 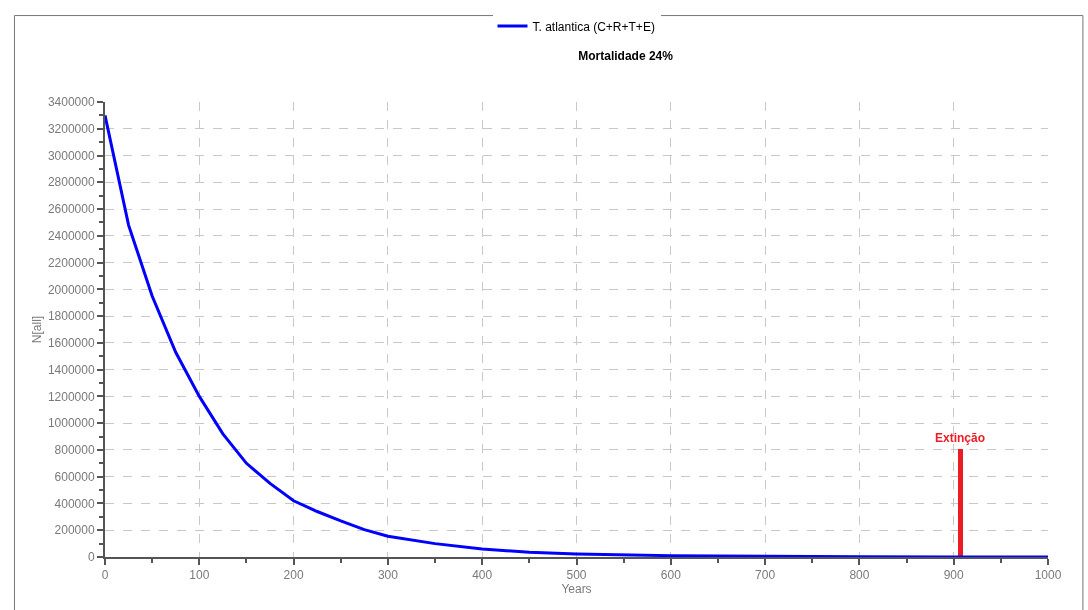 What do you see at coordinates (91, 557) in the screenshot?
I see `y-tick-label: 0` at bounding box center [91, 557].